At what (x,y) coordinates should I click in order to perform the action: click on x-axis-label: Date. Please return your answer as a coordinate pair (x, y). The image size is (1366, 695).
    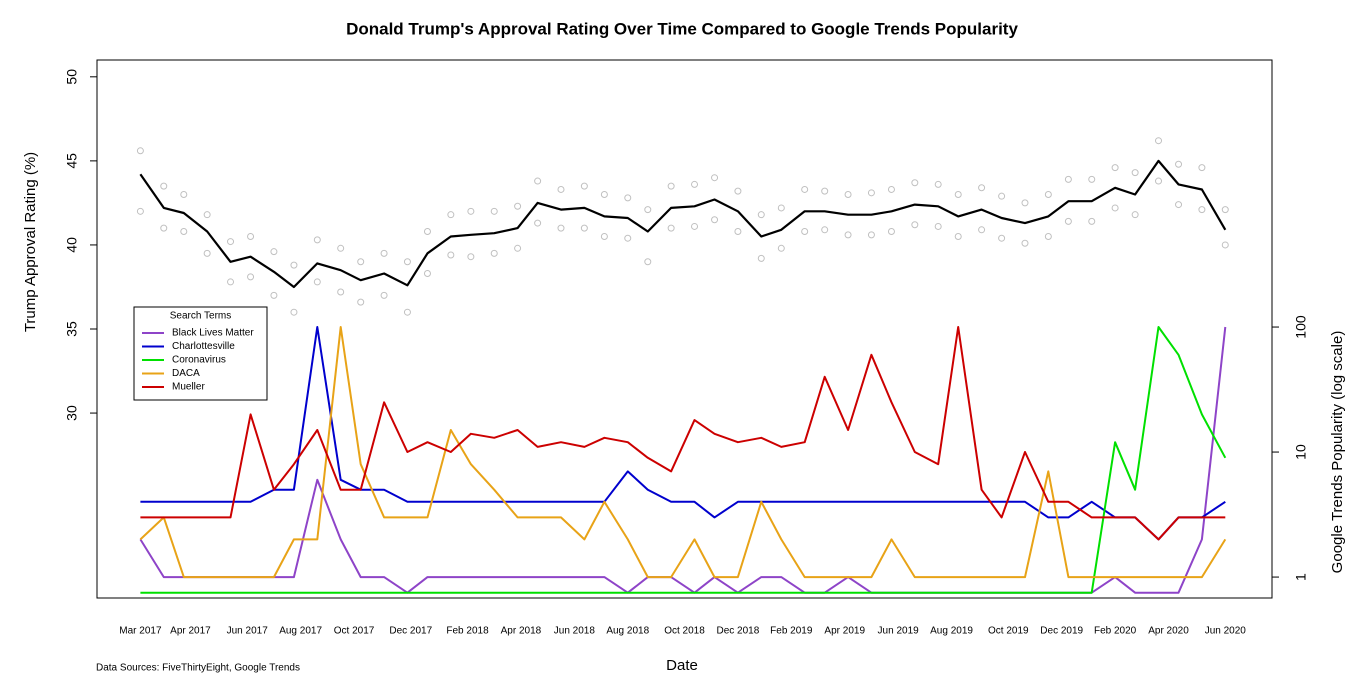
    Looking at the image, I should click on (682, 665).